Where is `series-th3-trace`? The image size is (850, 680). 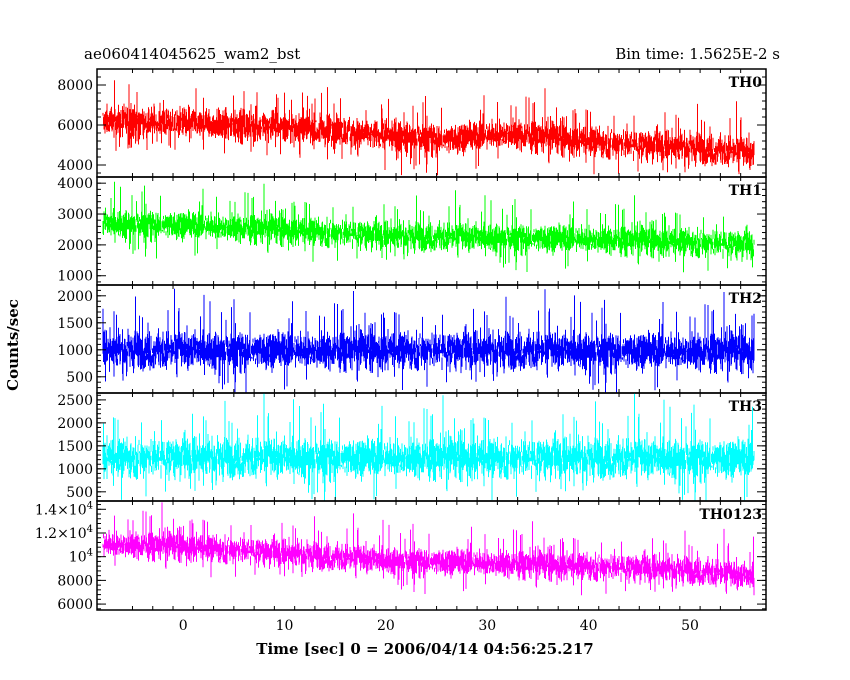 series-th3-trace is located at coordinates (428, 447).